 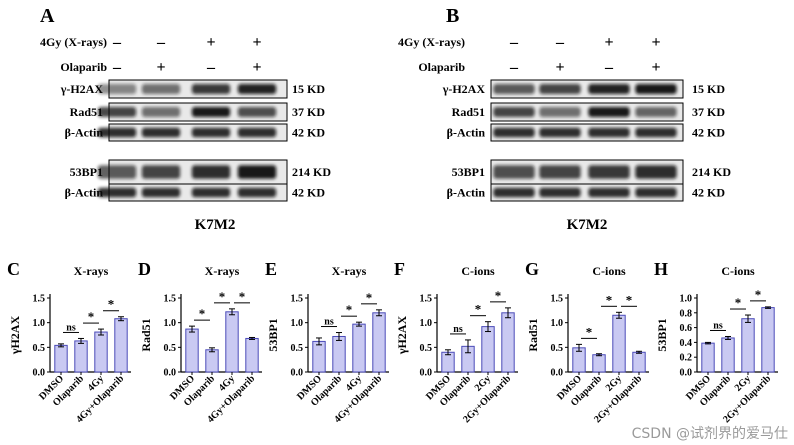 I want to click on protein-label: 53BP1, so click(x=86, y=172).